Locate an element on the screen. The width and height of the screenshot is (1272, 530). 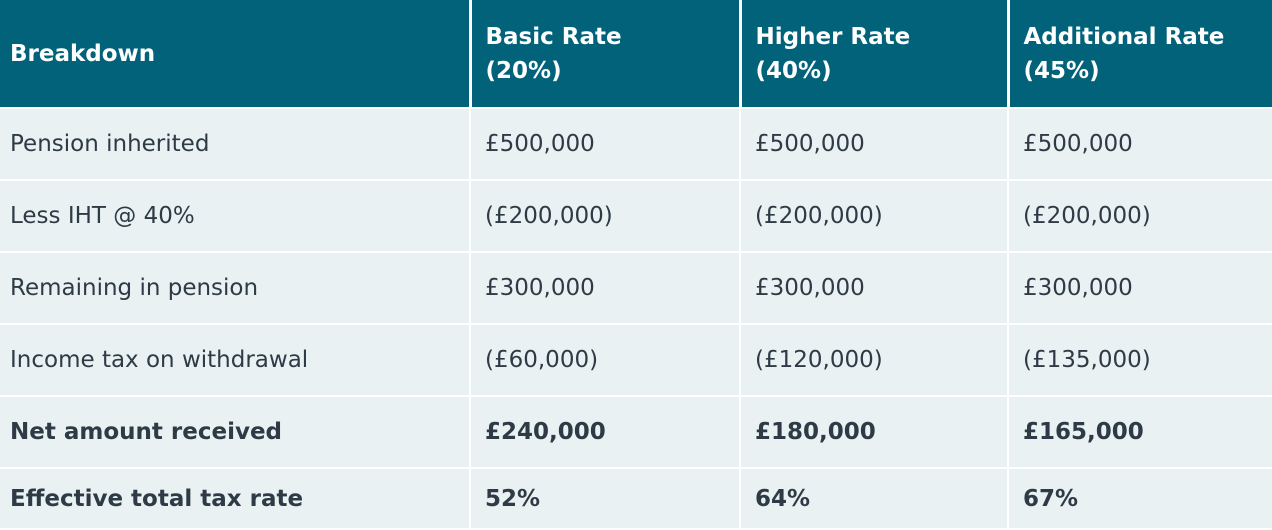
label-cell: Remaining in pension is located at coordinates (235, 287).